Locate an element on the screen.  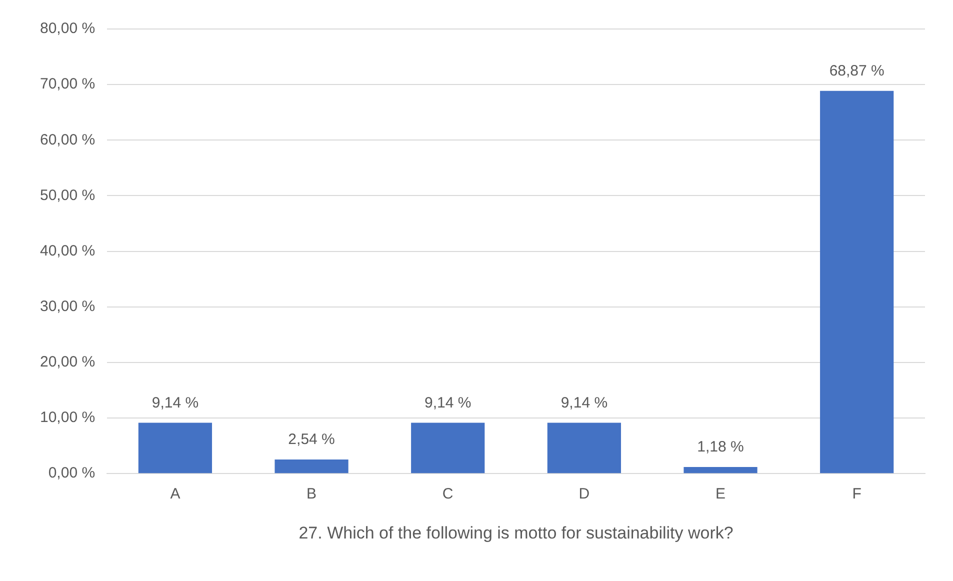
y-tick-label: 10,00 % is located at coordinates (68, 417).